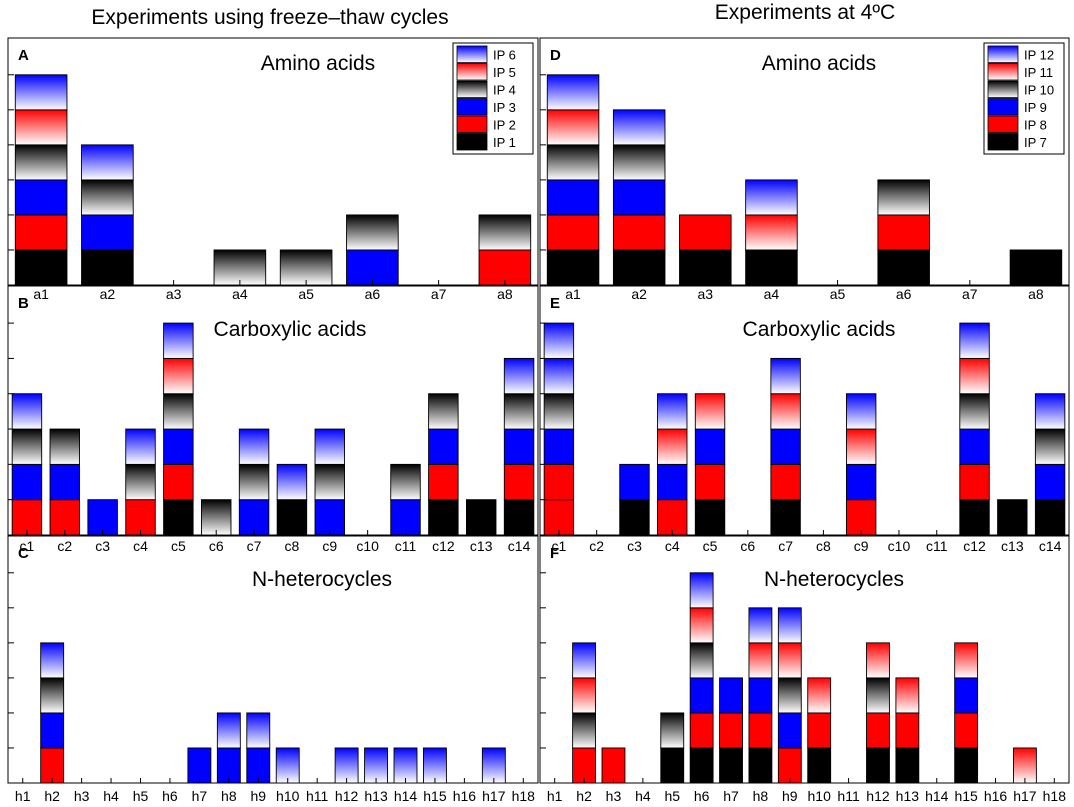 The height and width of the screenshot is (807, 1074). What do you see at coordinates (1012, 517) in the screenshot?
I see `bar-segment-c13-ip1` at bounding box center [1012, 517].